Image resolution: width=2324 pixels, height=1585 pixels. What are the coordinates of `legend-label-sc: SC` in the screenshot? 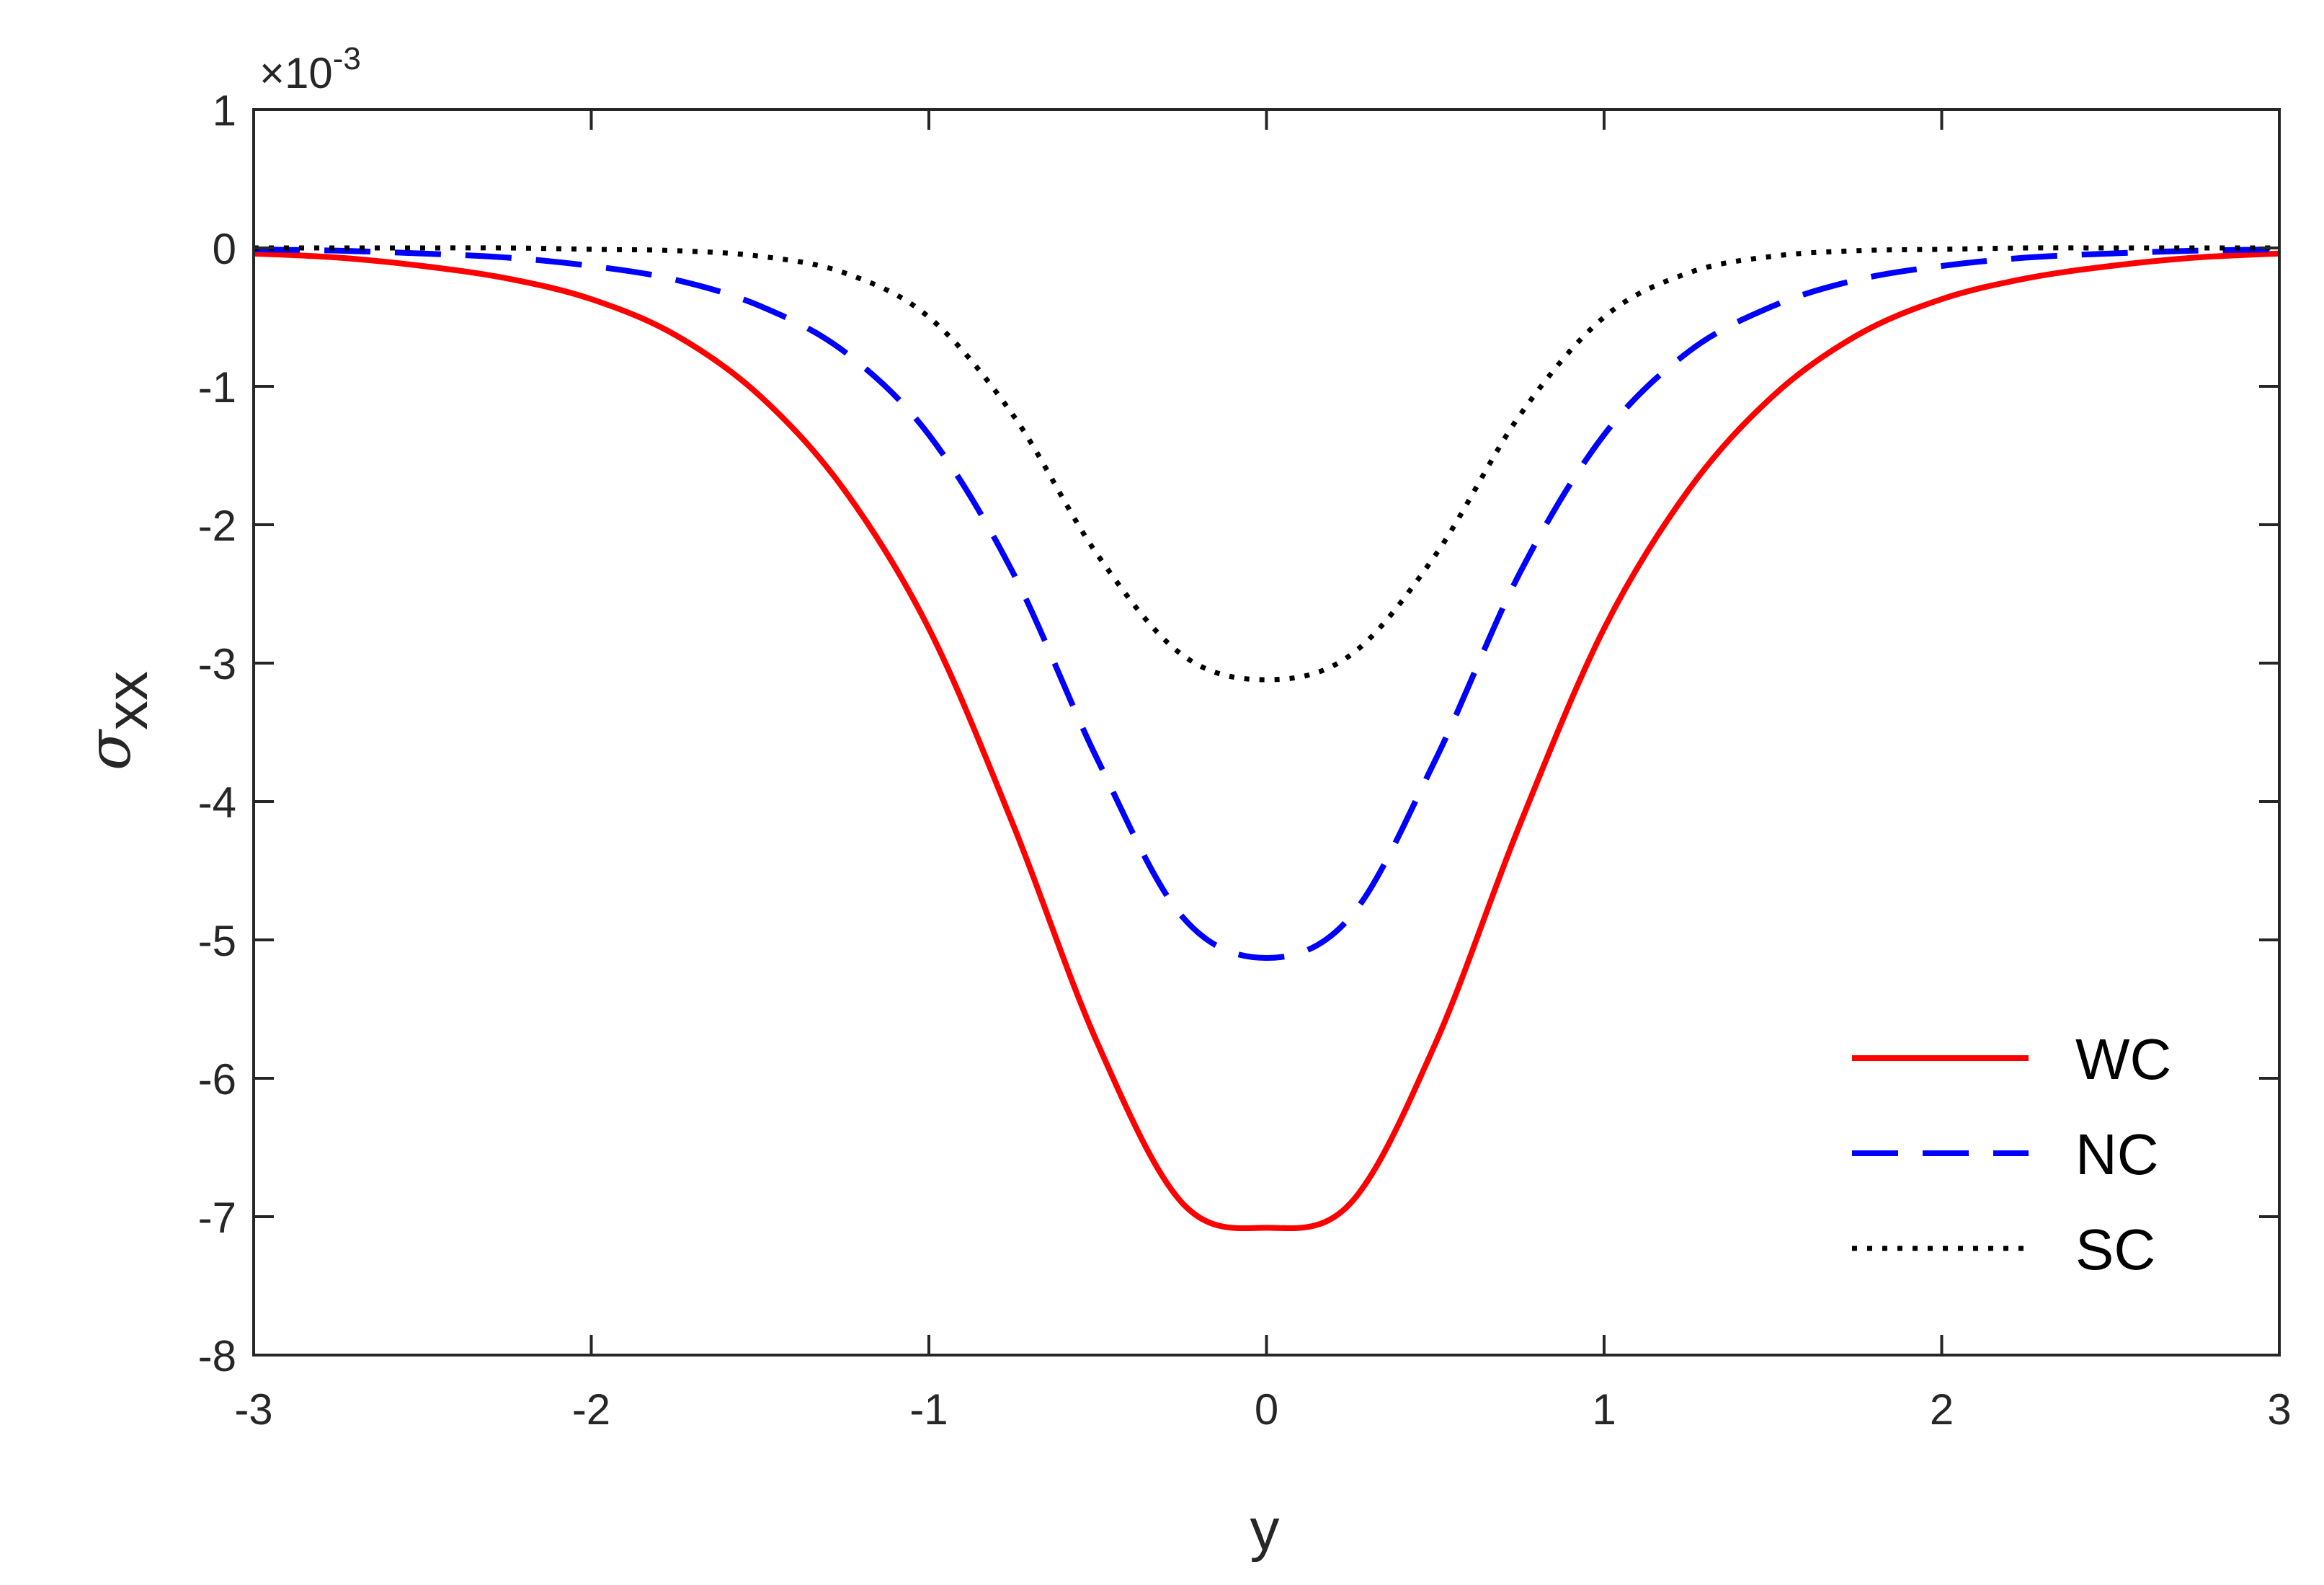 It's located at (2115, 1249).